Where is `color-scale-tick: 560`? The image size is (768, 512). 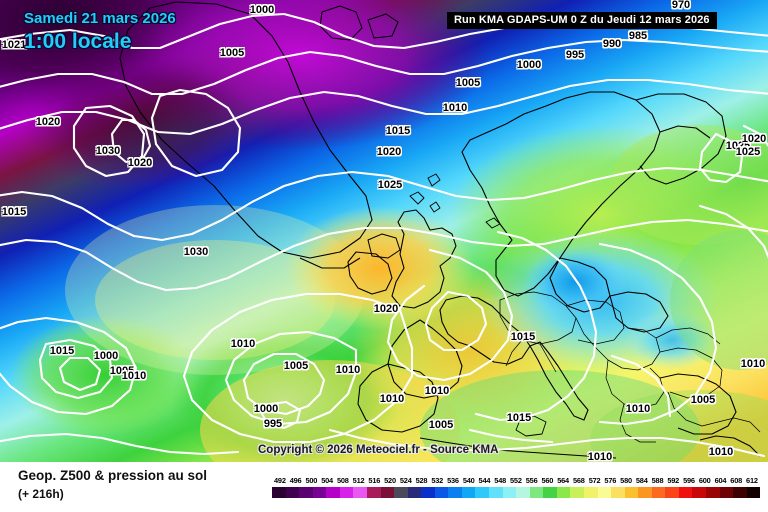 color-scale-tick: 560 is located at coordinates (547, 480).